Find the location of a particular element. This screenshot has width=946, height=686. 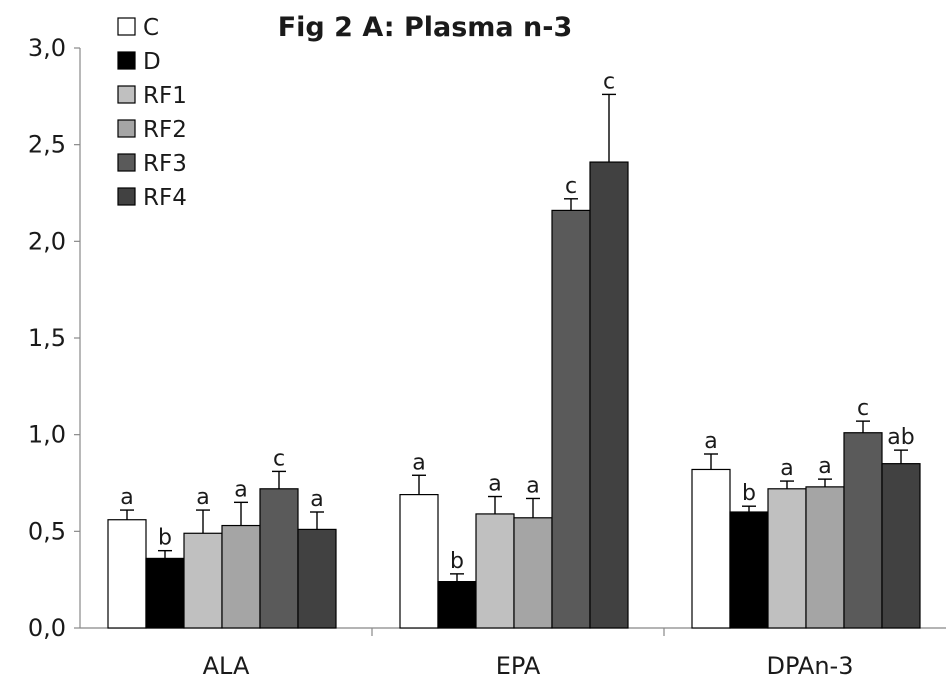

bar-rf1-ala is located at coordinates (203, 580).